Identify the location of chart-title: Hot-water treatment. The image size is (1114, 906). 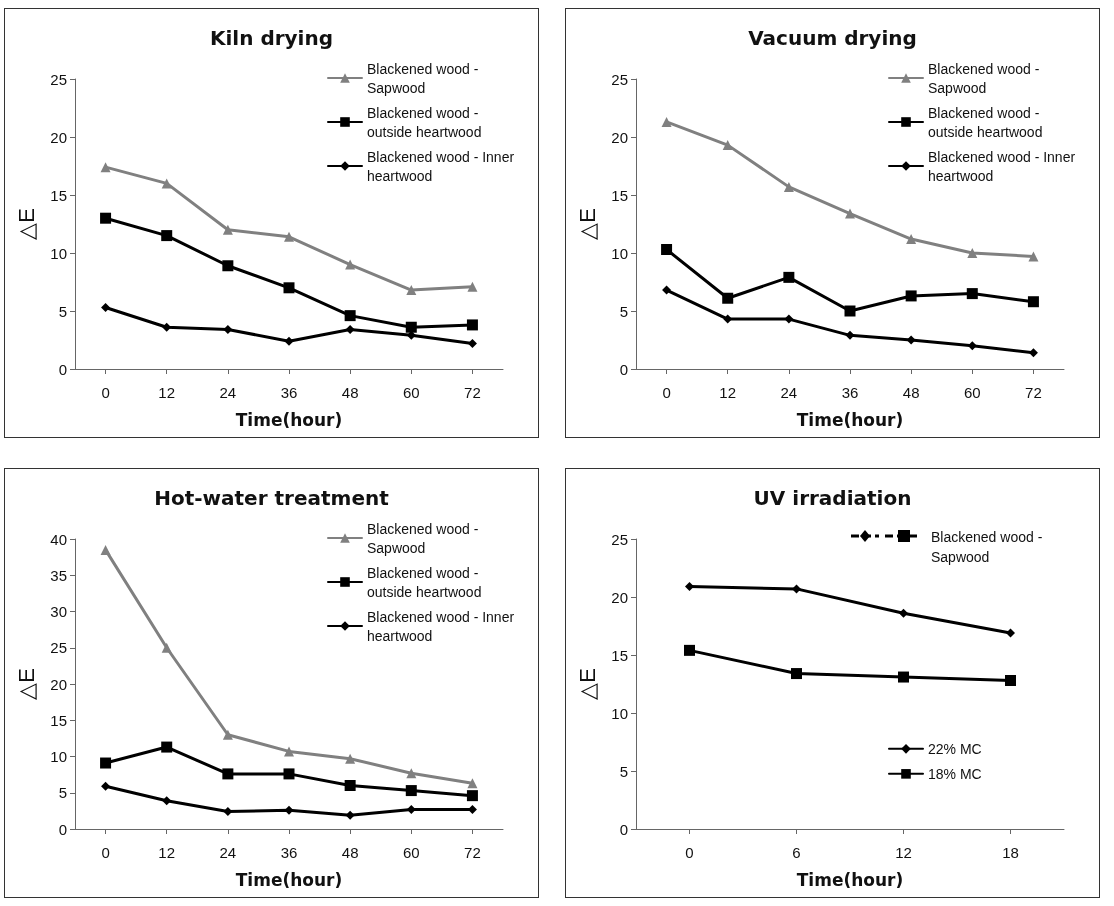
(272, 498).